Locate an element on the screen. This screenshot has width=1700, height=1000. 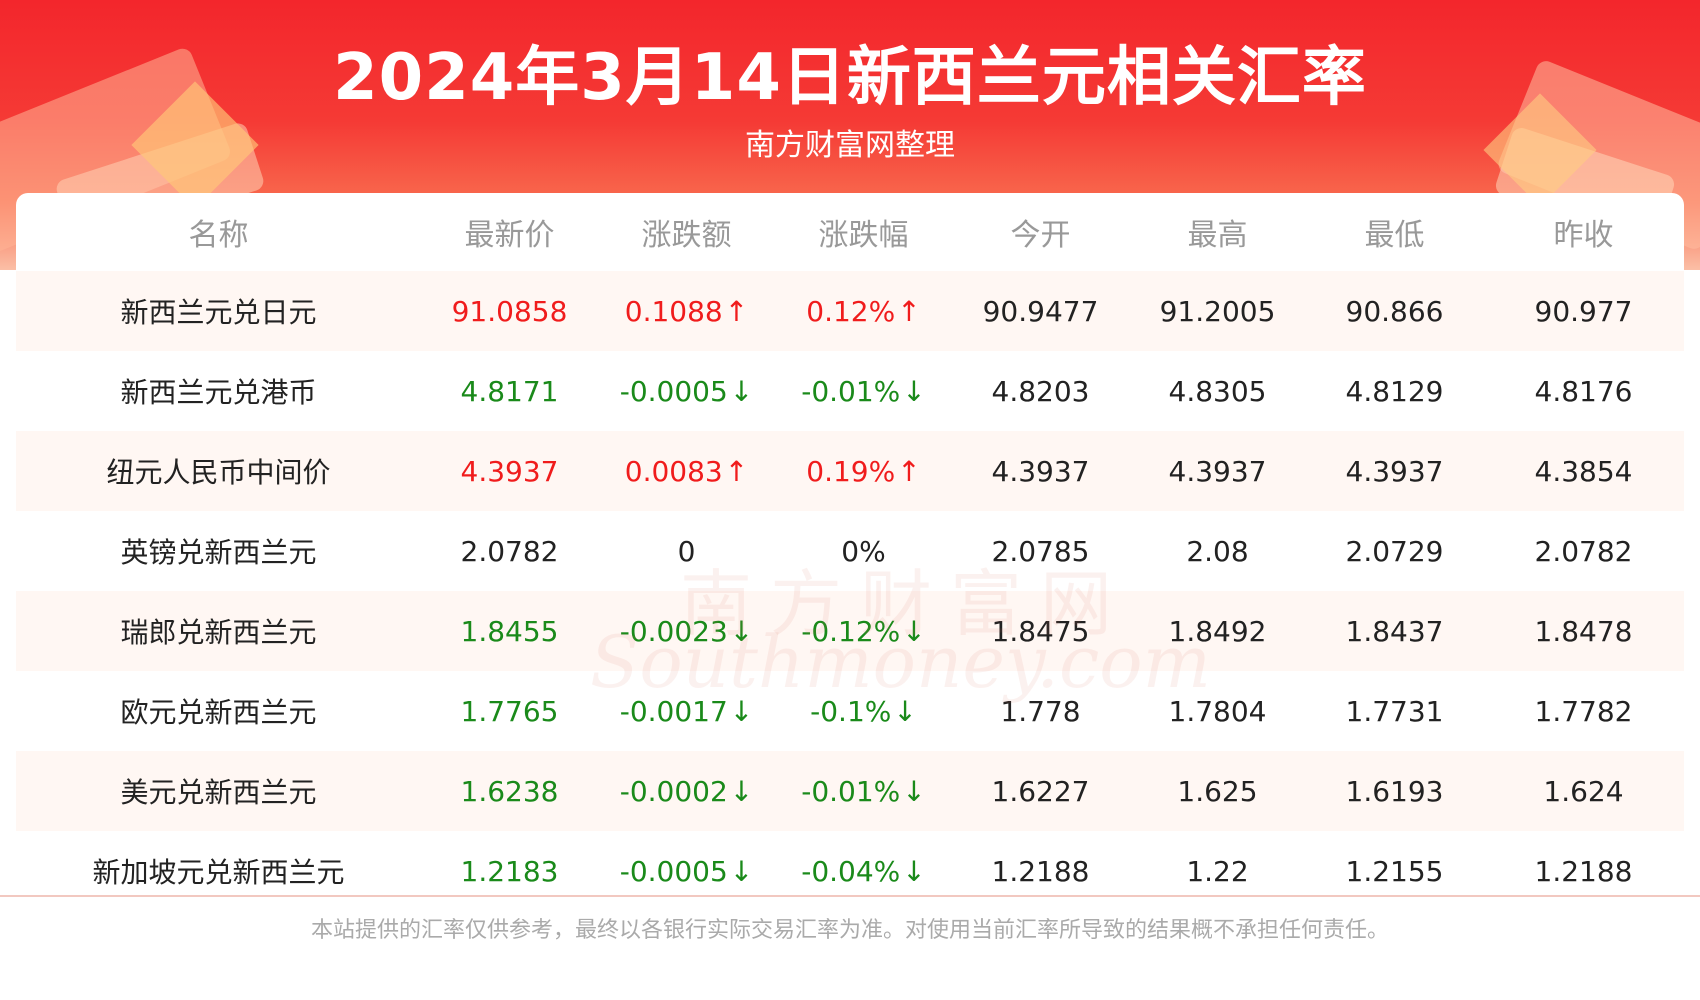
cell-low: 1.7731 is located at coordinates (1394, 711).